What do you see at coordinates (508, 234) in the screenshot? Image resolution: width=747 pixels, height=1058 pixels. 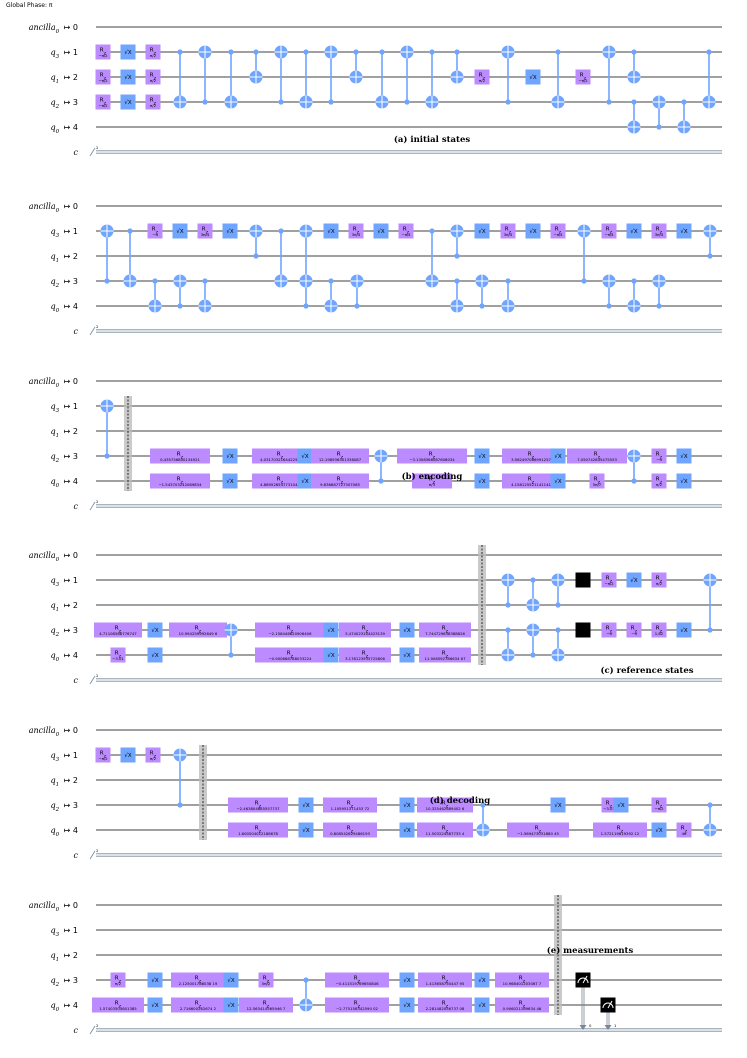 I see `rz-gate-param: 3π/4` at bounding box center [508, 234].